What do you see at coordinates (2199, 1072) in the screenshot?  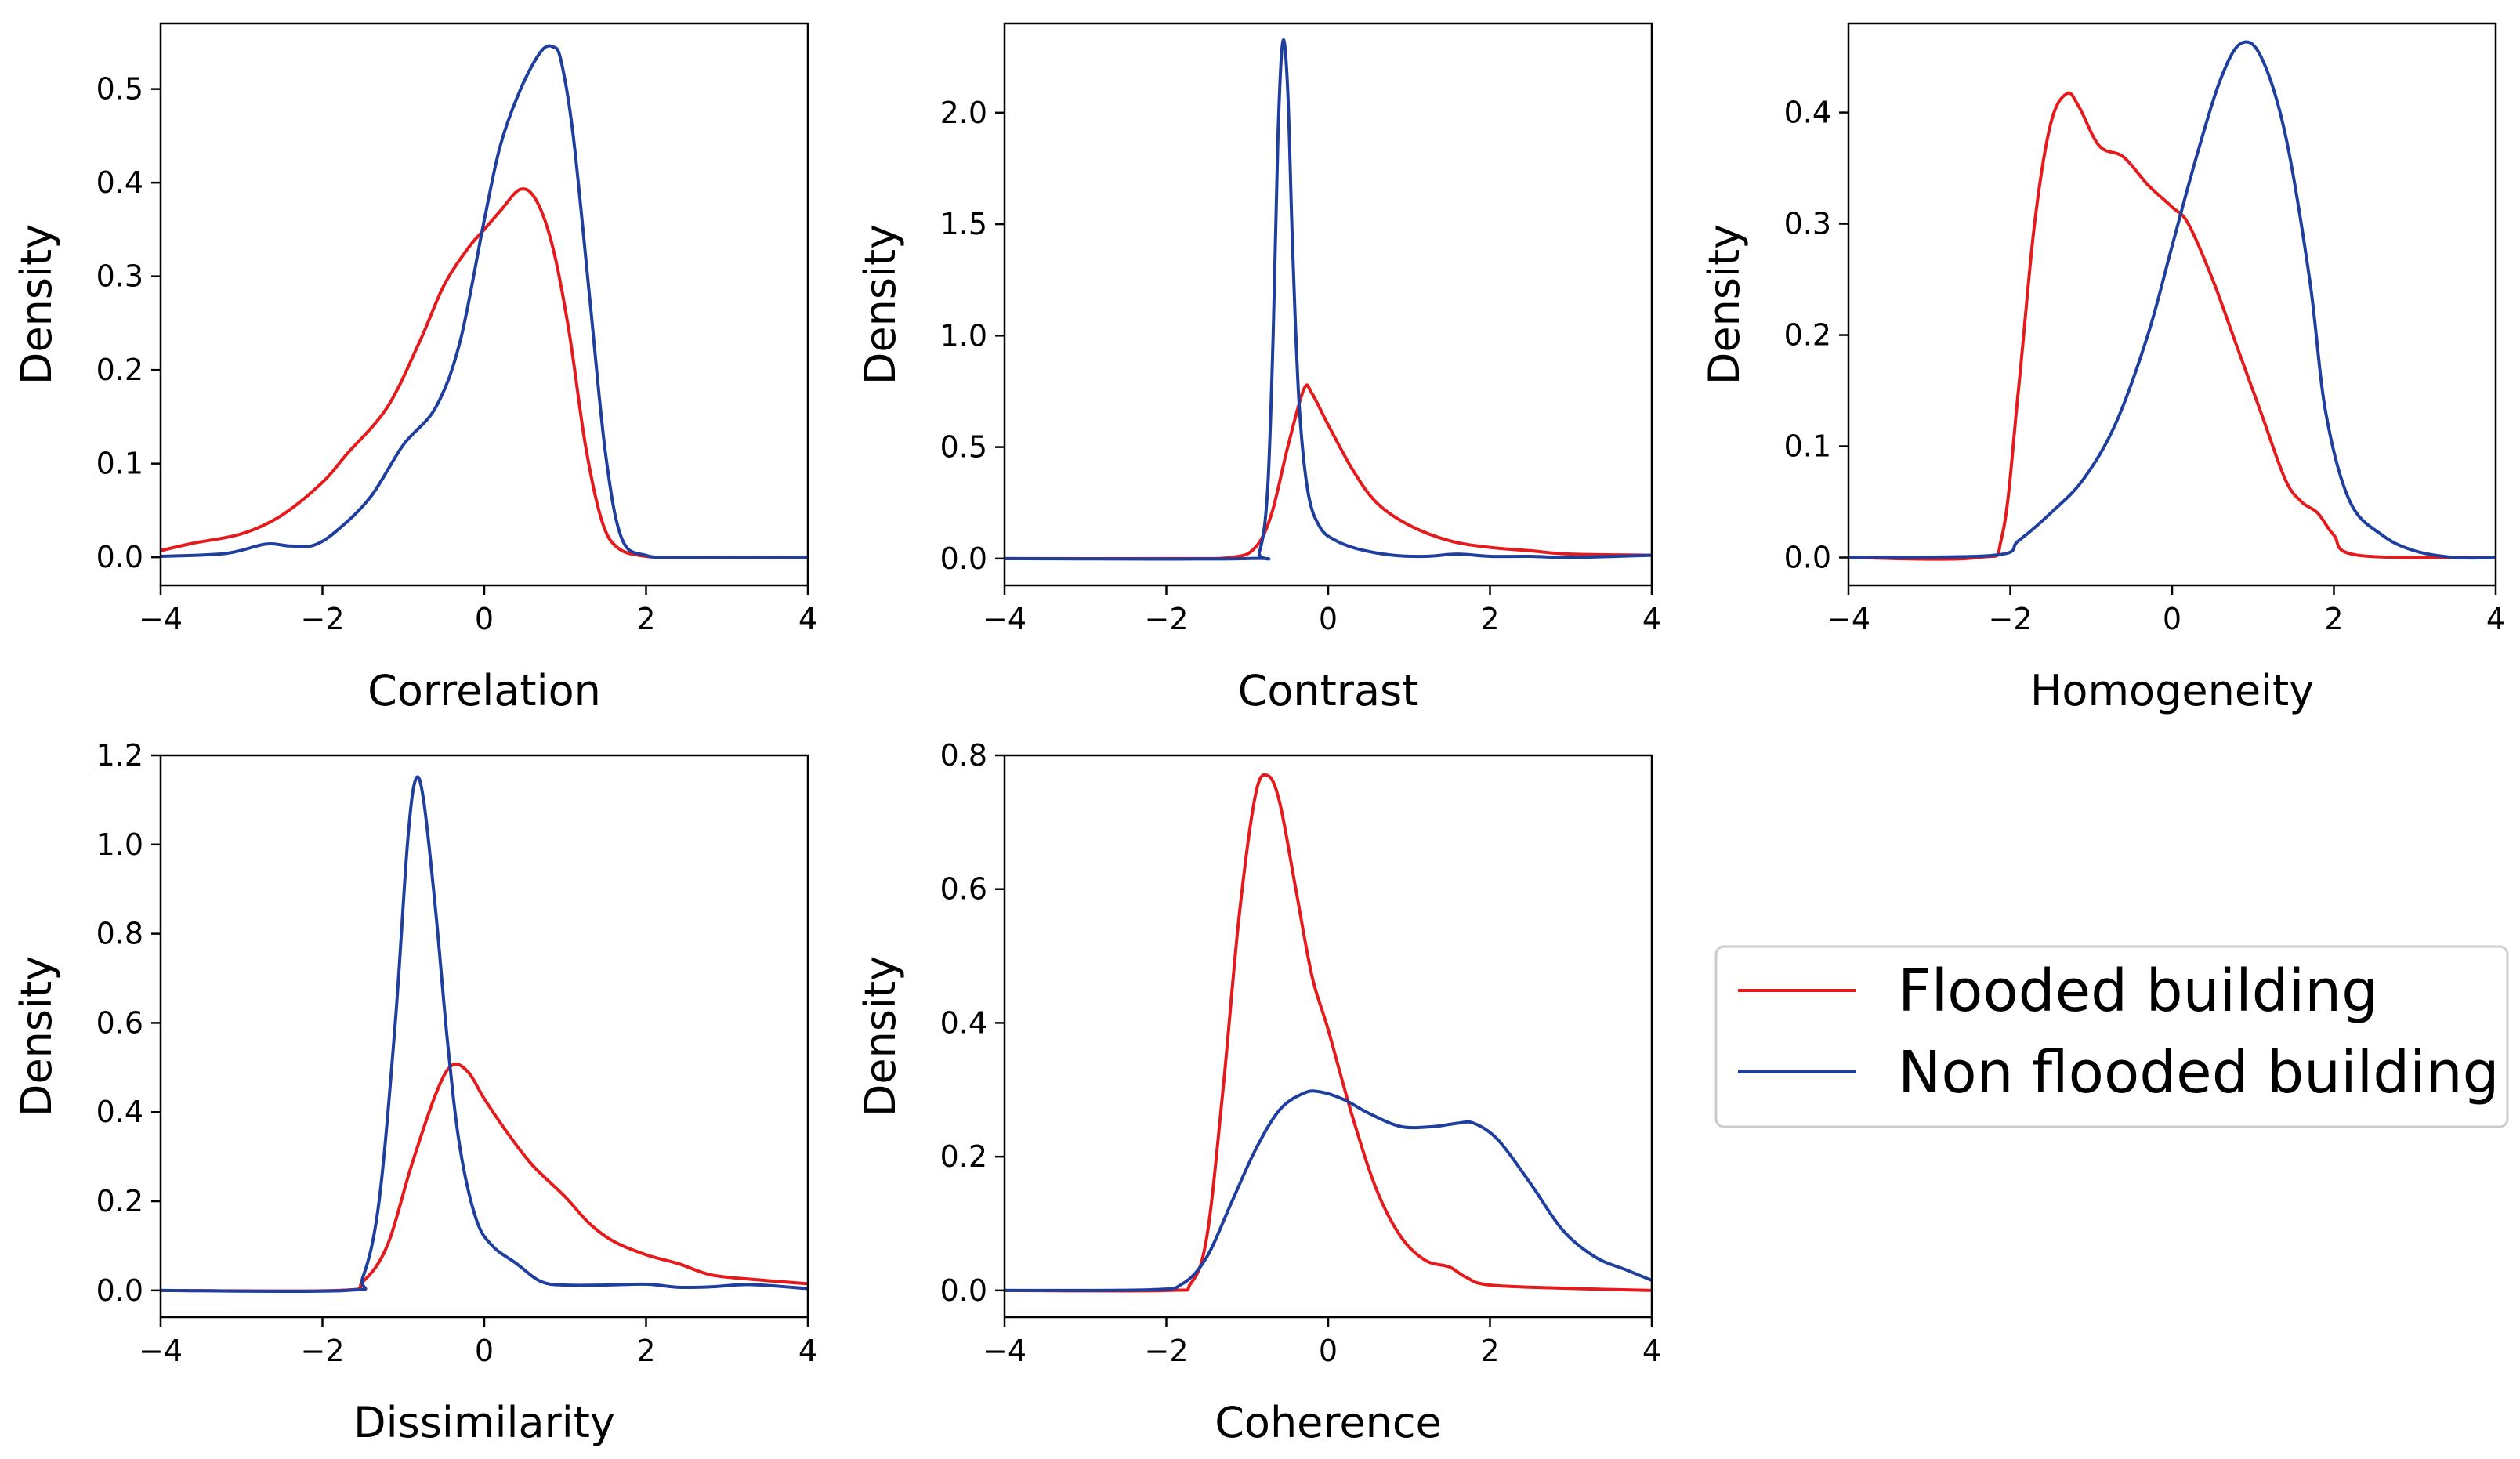 I see `legend-label-non-flooded: Non flooded building` at bounding box center [2199, 1072].